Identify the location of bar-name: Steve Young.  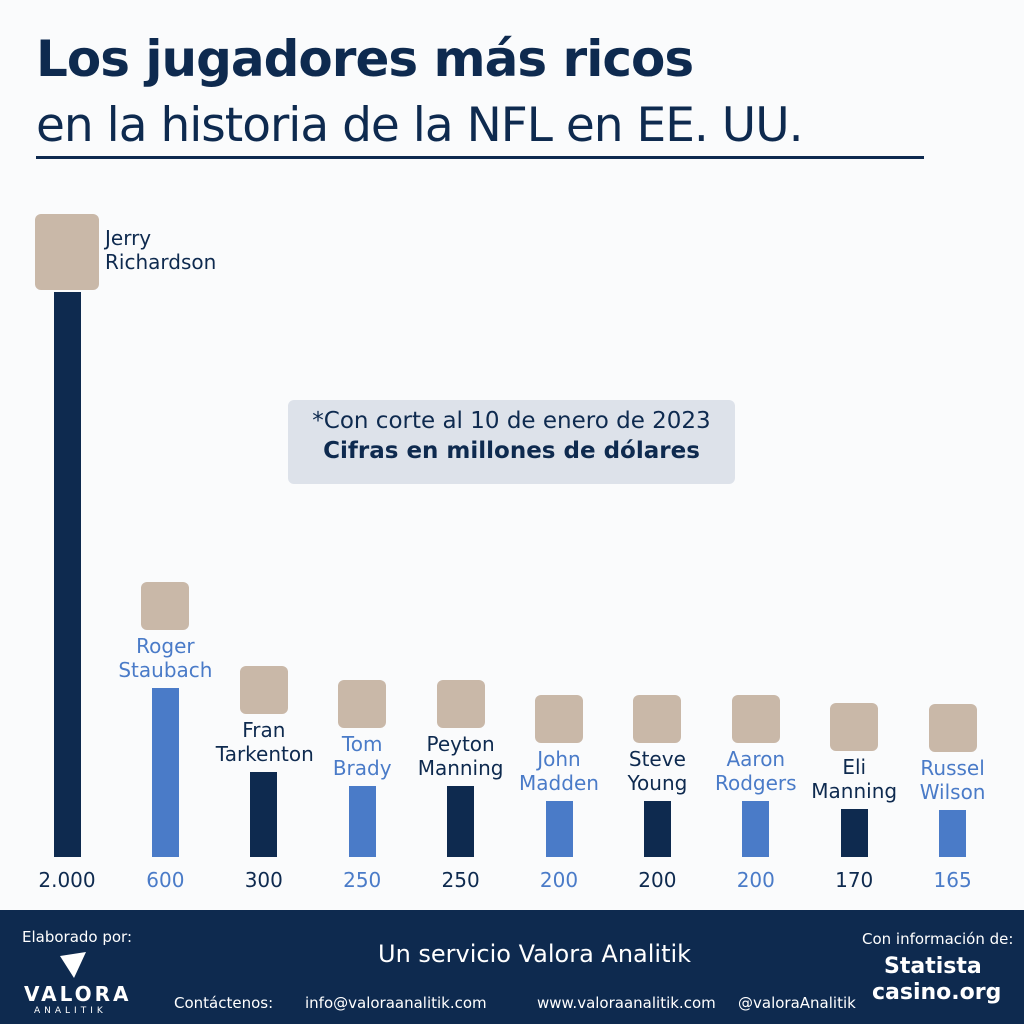
(657, 770).